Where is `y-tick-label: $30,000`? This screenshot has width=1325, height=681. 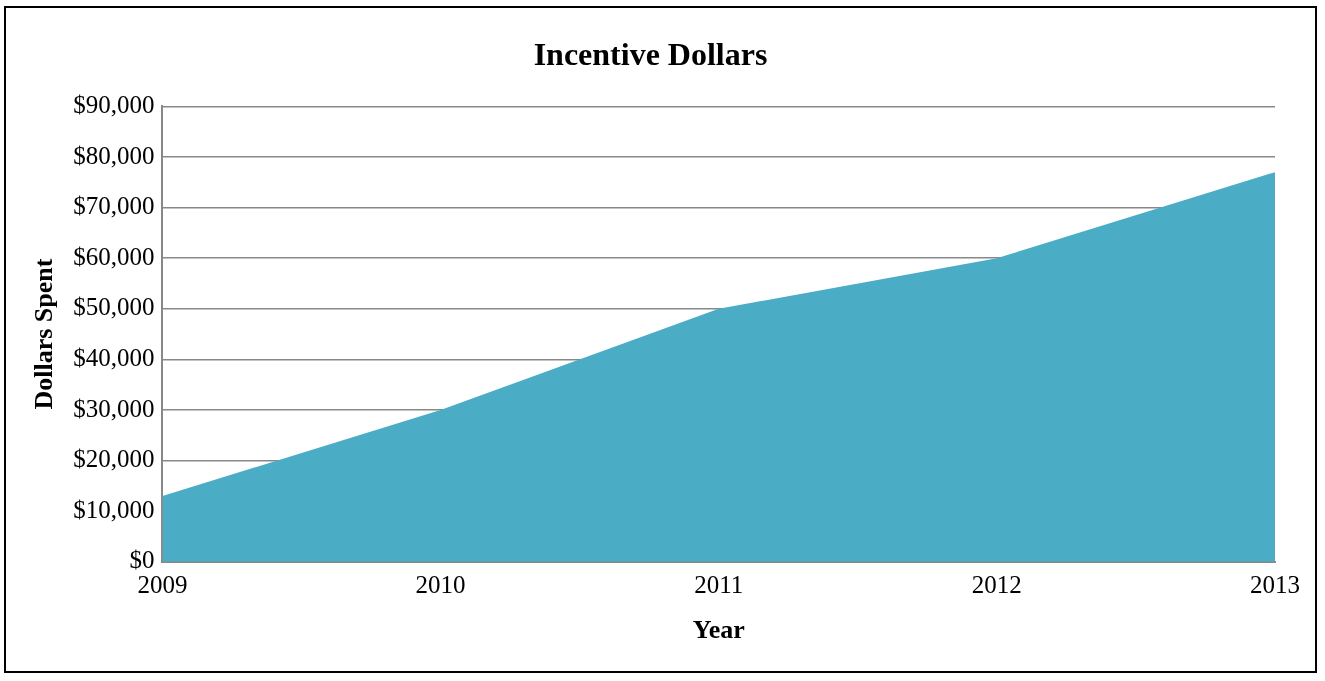 y-tick-label: $30,000 is located at coordinates (114, 408).